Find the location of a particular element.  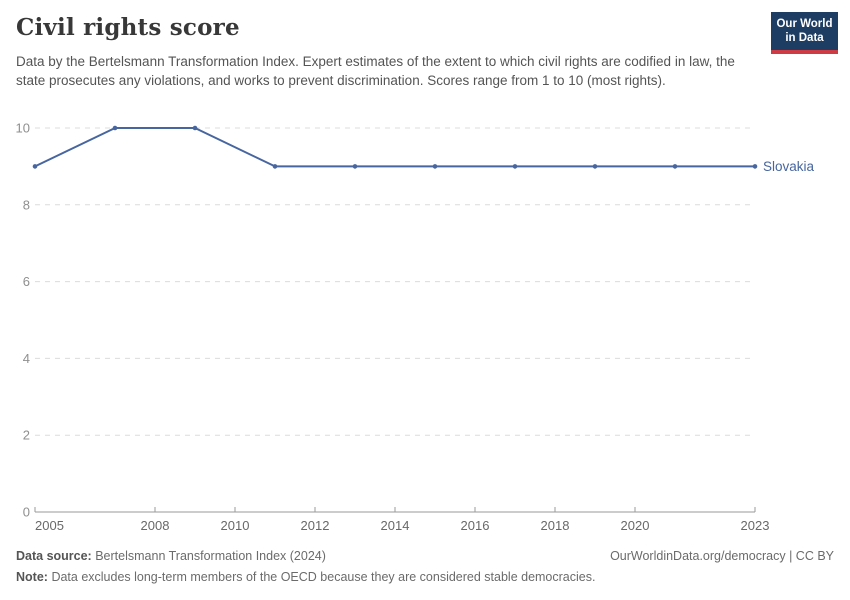

x-tick-label: 2023 is located at coordinates (755, 525).